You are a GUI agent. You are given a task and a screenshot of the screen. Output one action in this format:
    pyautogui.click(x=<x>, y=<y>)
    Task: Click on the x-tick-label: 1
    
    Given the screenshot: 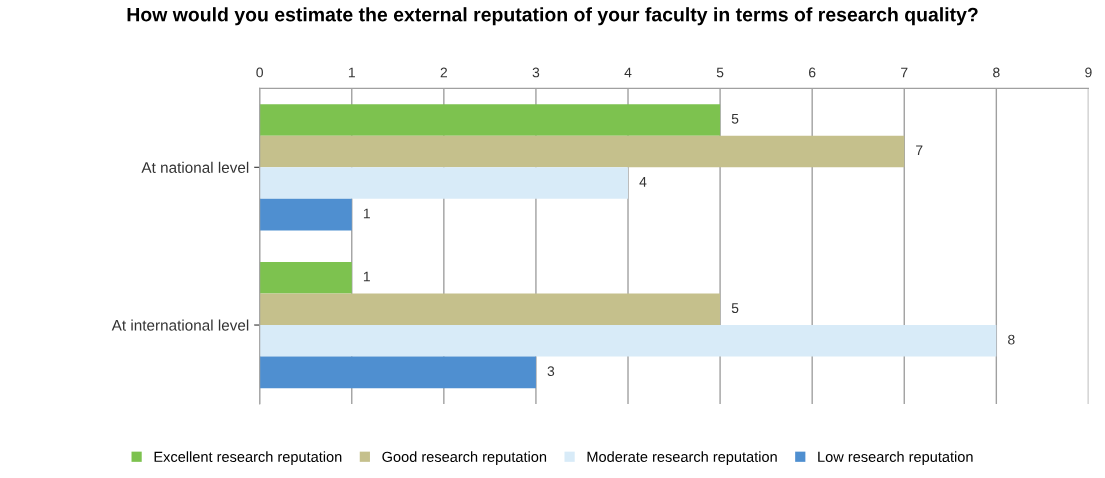 What is the action you would take?
    pyautogui.click(x=351, y=72)
    